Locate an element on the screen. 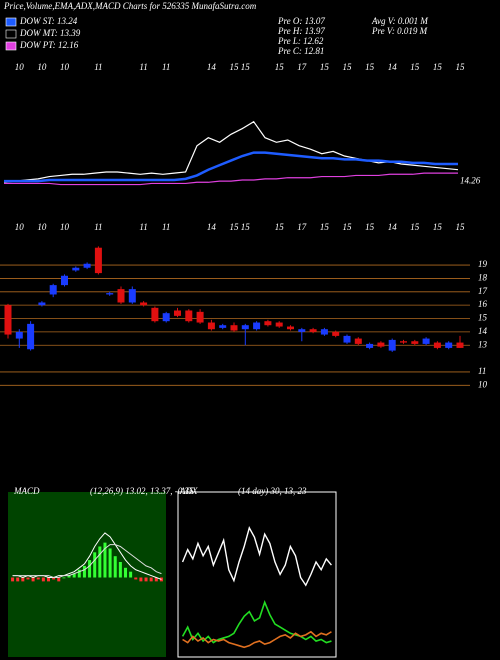  stat-label: Pre V: 0.019 M is located at coordinates (399, 31).